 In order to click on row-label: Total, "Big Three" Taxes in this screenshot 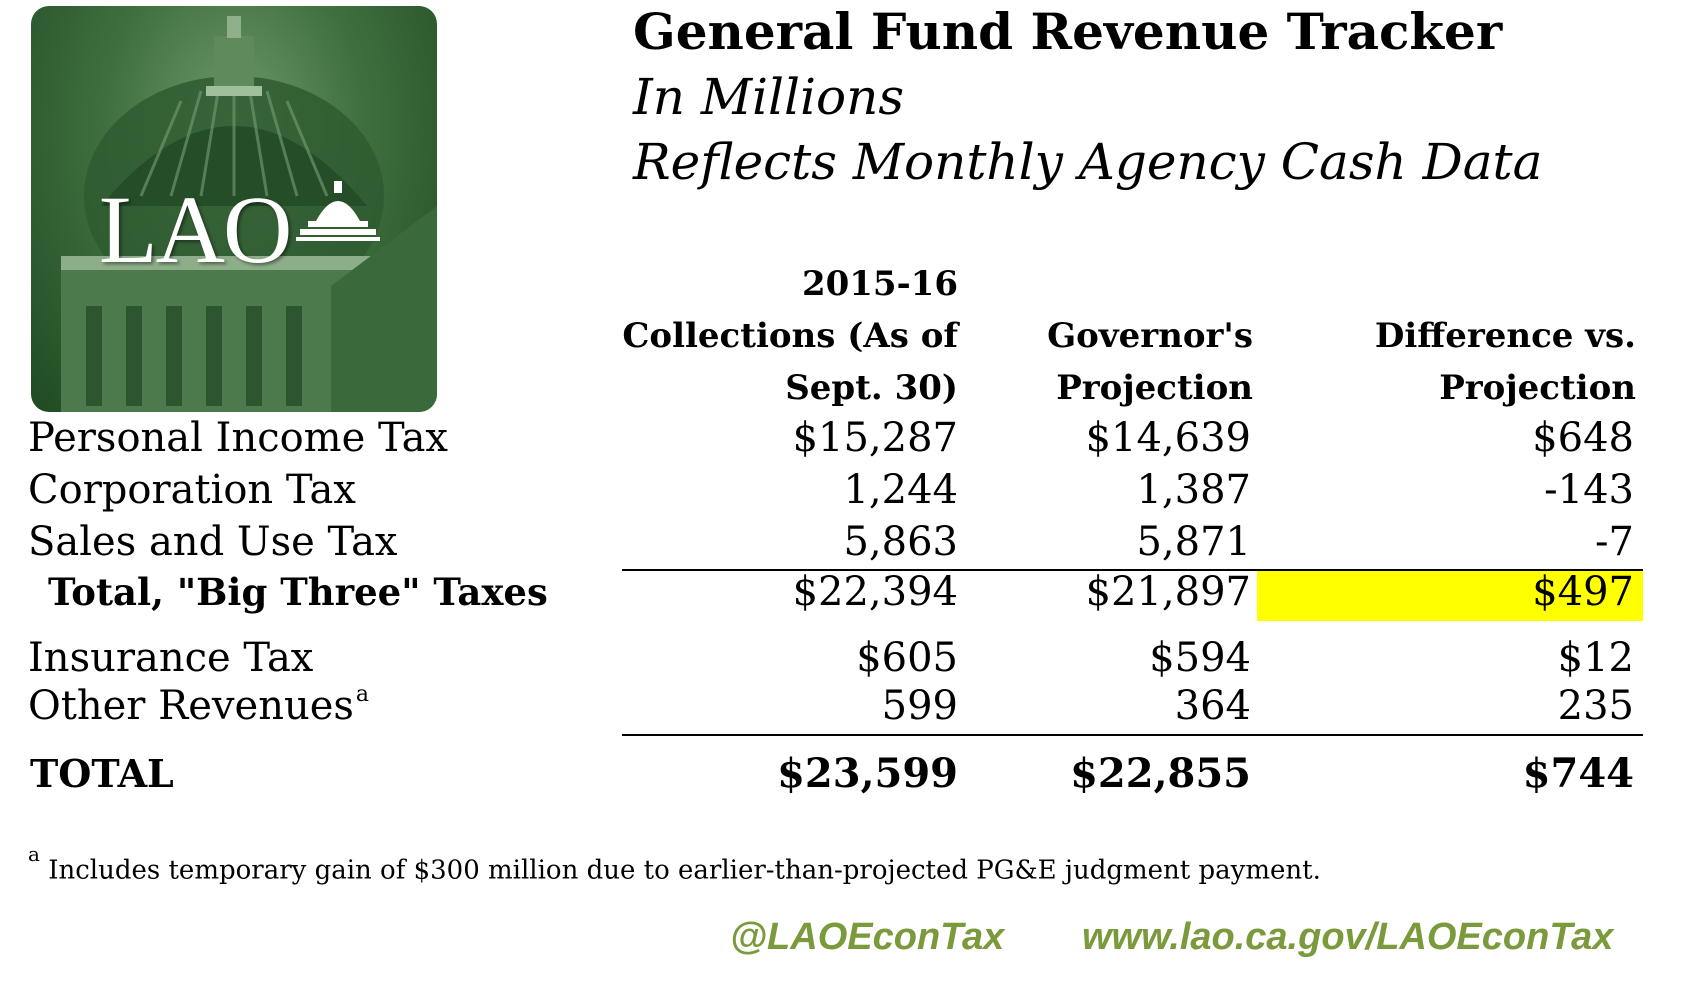, I will do `click(298, 592)`.